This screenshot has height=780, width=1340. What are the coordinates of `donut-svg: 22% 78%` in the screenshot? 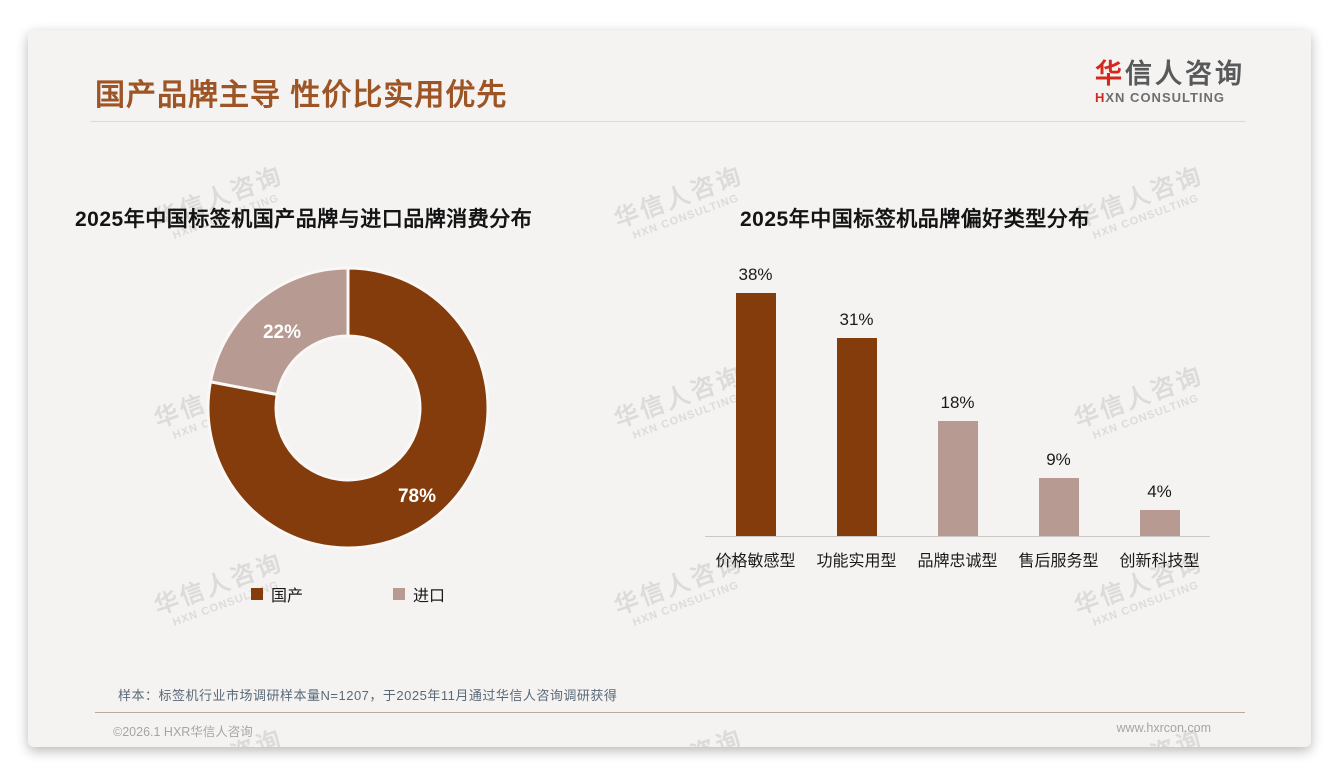 It's located at (348, 408).